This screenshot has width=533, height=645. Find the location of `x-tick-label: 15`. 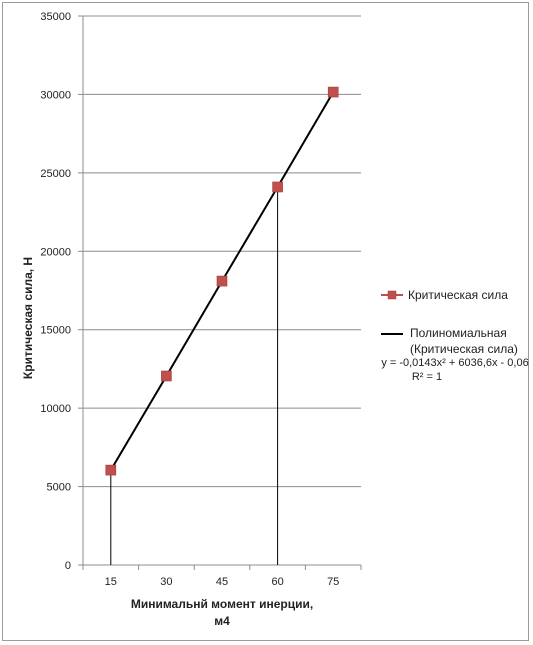

x-tick-label: 15 is located at coordinates (111, 582).